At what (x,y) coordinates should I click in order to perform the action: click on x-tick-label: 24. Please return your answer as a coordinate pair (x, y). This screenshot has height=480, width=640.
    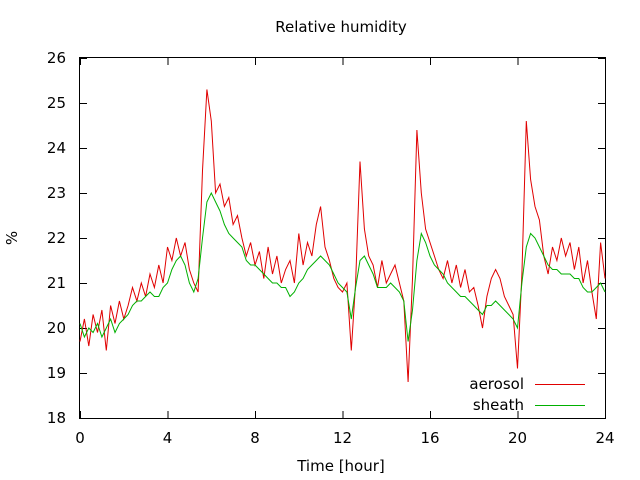
    Looking at the image, I should click on (604, 438).